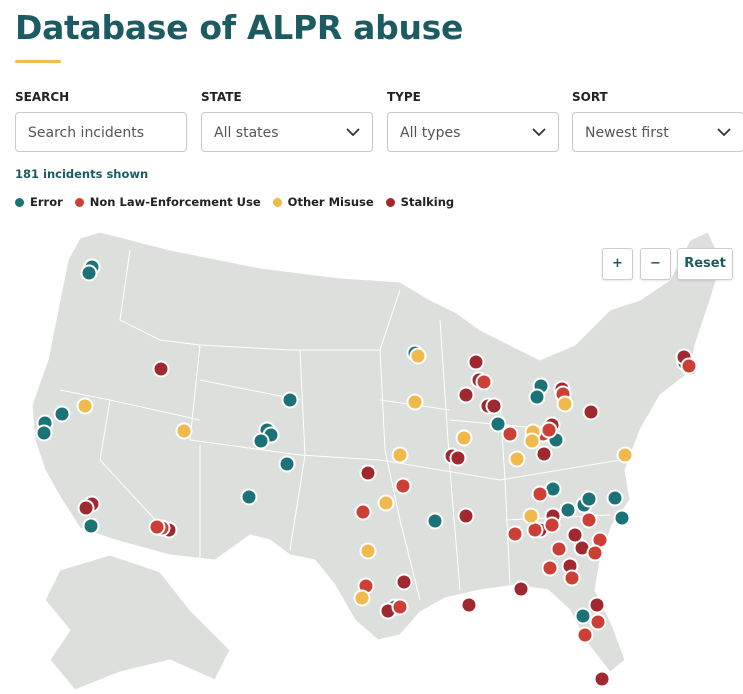 This screenshot has width=743, height=694. I want to click on legend-label: Other Misuse, so click(330, 202).